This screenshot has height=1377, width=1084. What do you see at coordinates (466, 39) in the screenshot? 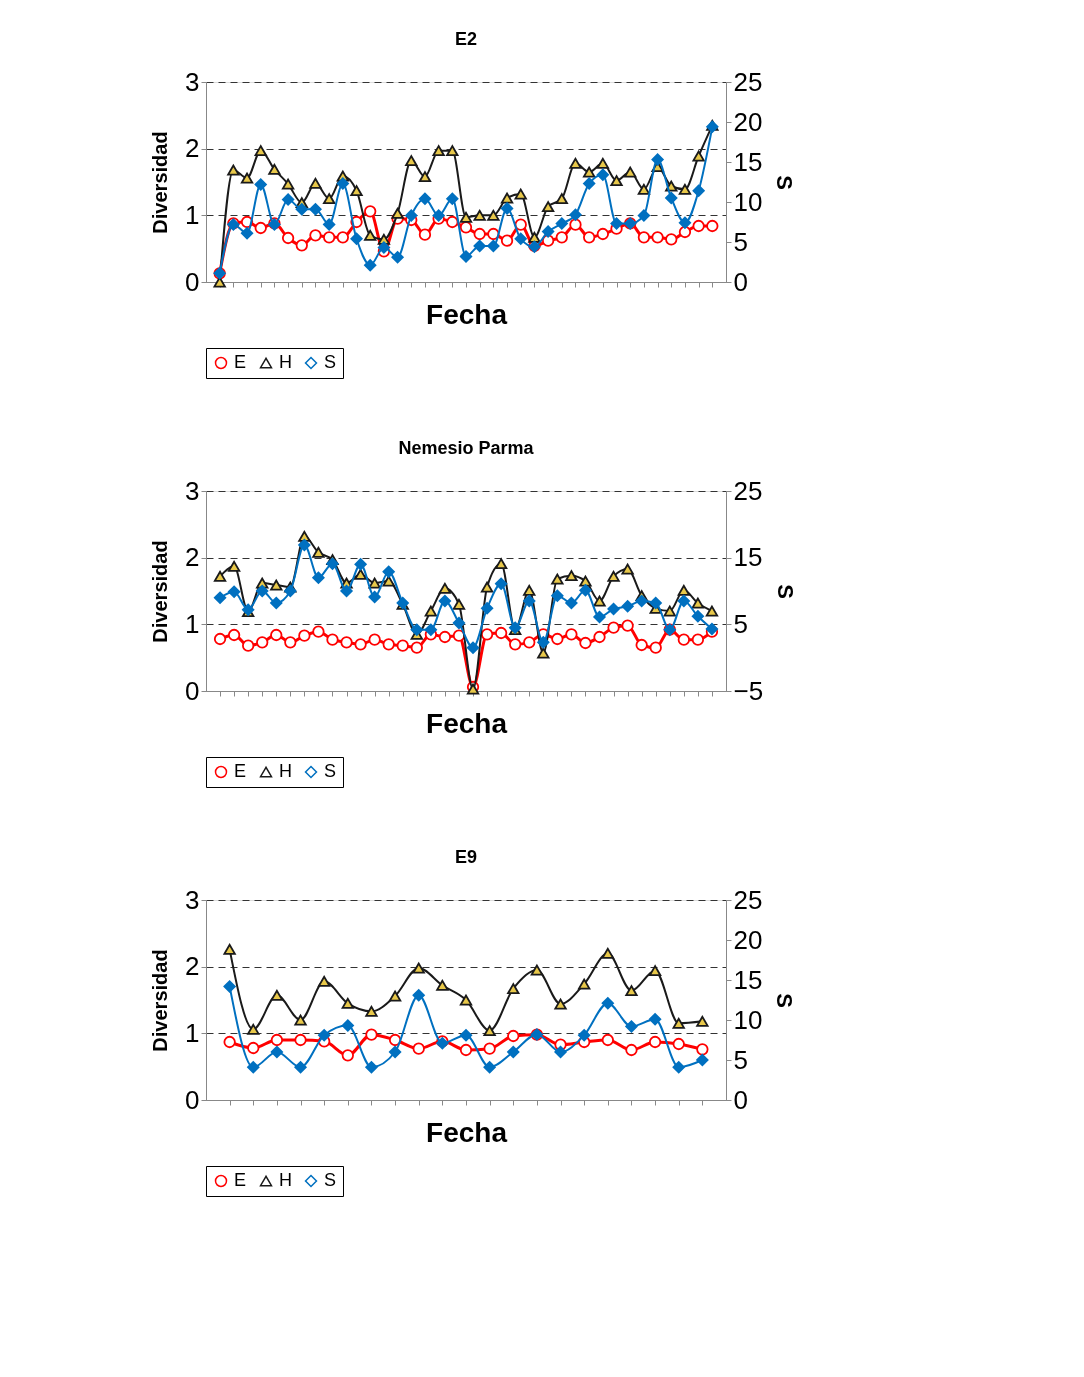
I see `chart-title: E2` at bounding box center [466, 39].